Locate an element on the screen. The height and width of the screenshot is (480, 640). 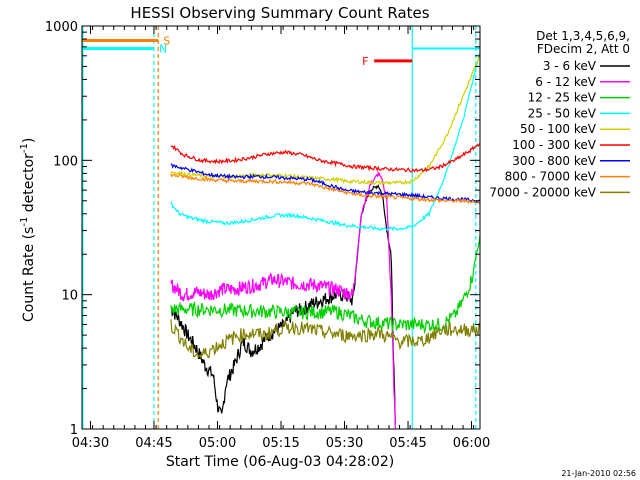
y-tick-label-2: 100 is located at coordinates (65, 161).